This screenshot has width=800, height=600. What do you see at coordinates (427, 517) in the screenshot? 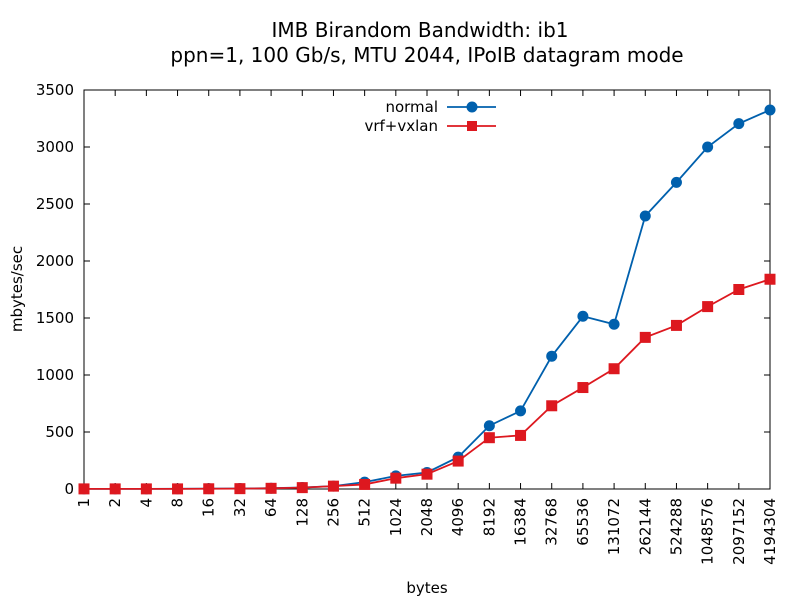
I see `x-tick-label: 2048` at bounding box center [427, 517].